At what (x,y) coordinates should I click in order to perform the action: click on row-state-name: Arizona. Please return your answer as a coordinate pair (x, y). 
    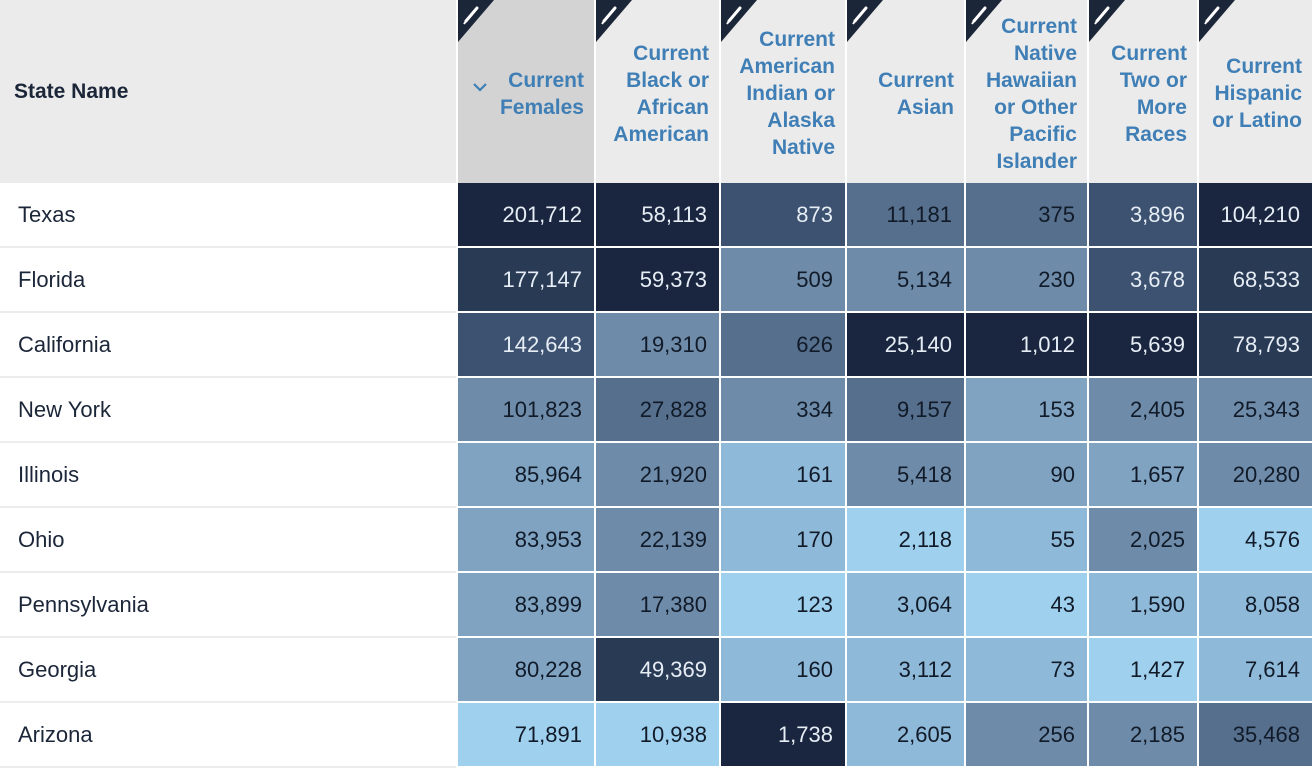
    Looking at the image, I should click on (228, 735).